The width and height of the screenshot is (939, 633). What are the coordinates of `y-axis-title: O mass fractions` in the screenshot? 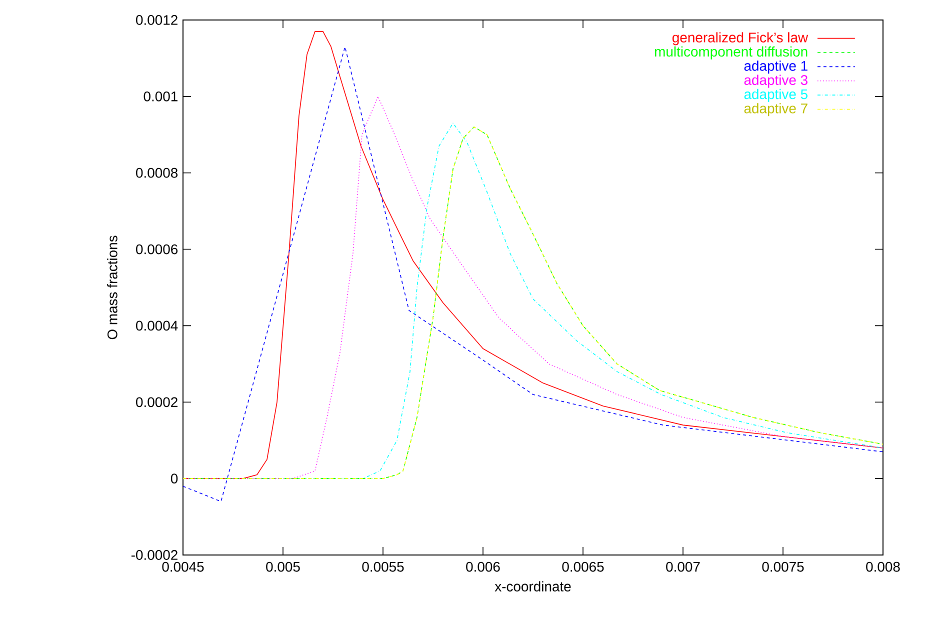 It's located at (112, 288).